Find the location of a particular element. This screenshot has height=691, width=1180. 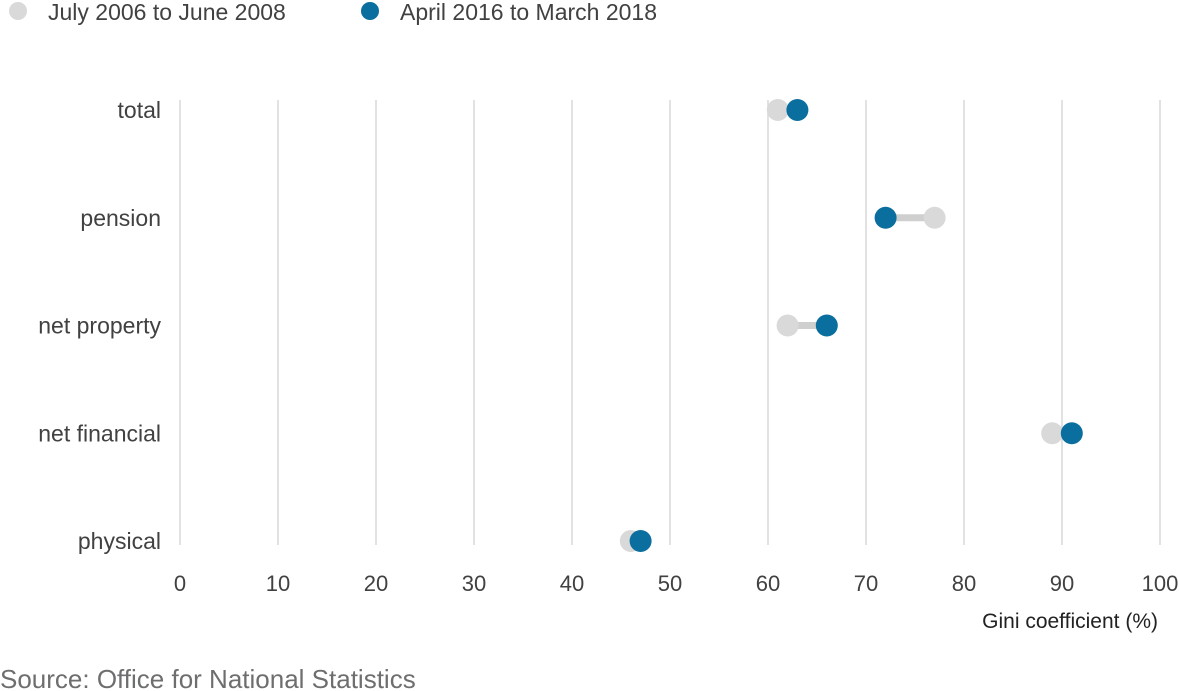

x-tick-label: 100 is located at coordinates (1160, 583).